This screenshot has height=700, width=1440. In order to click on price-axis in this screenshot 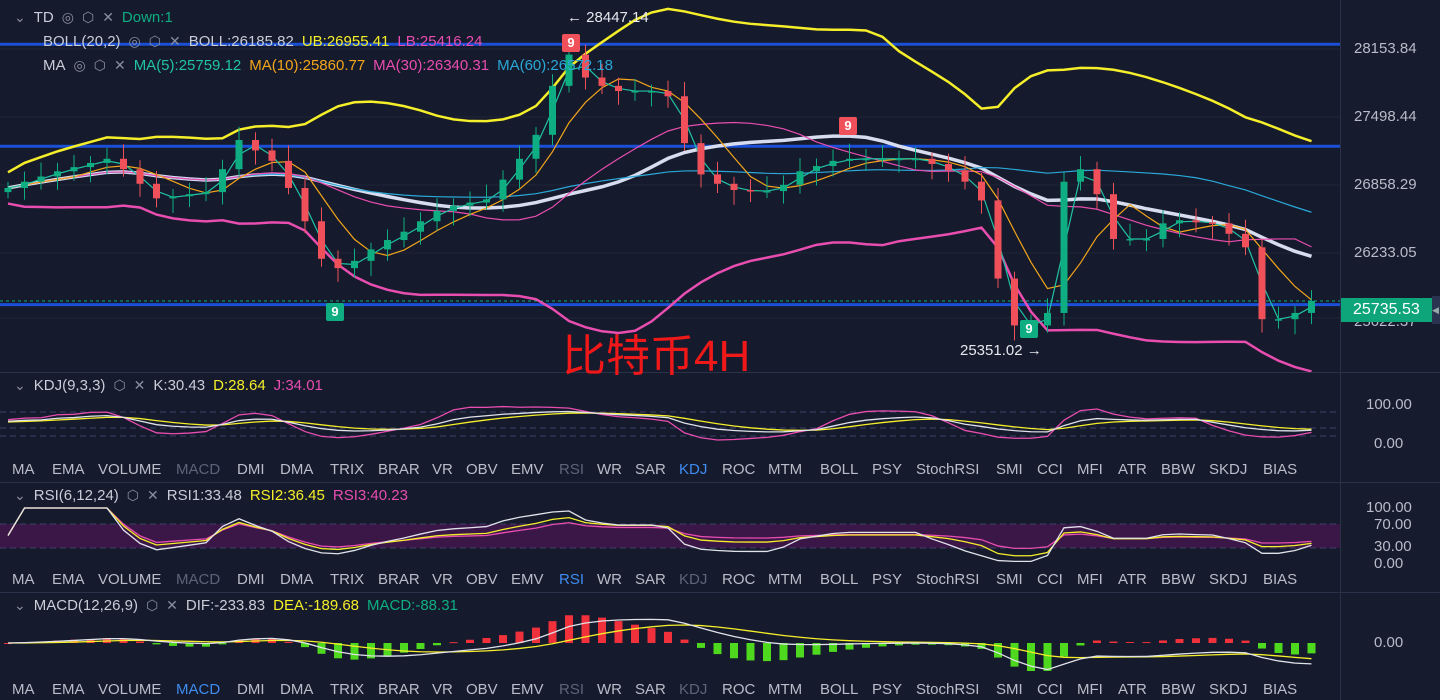, I will do `click(1390, 350)`.